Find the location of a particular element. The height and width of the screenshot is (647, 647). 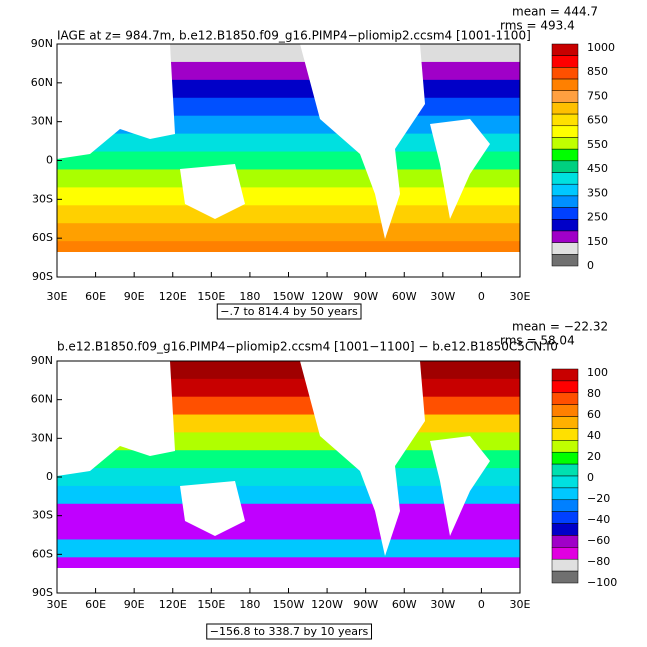

lon-label: 150E is located at coordinates (211, 604).